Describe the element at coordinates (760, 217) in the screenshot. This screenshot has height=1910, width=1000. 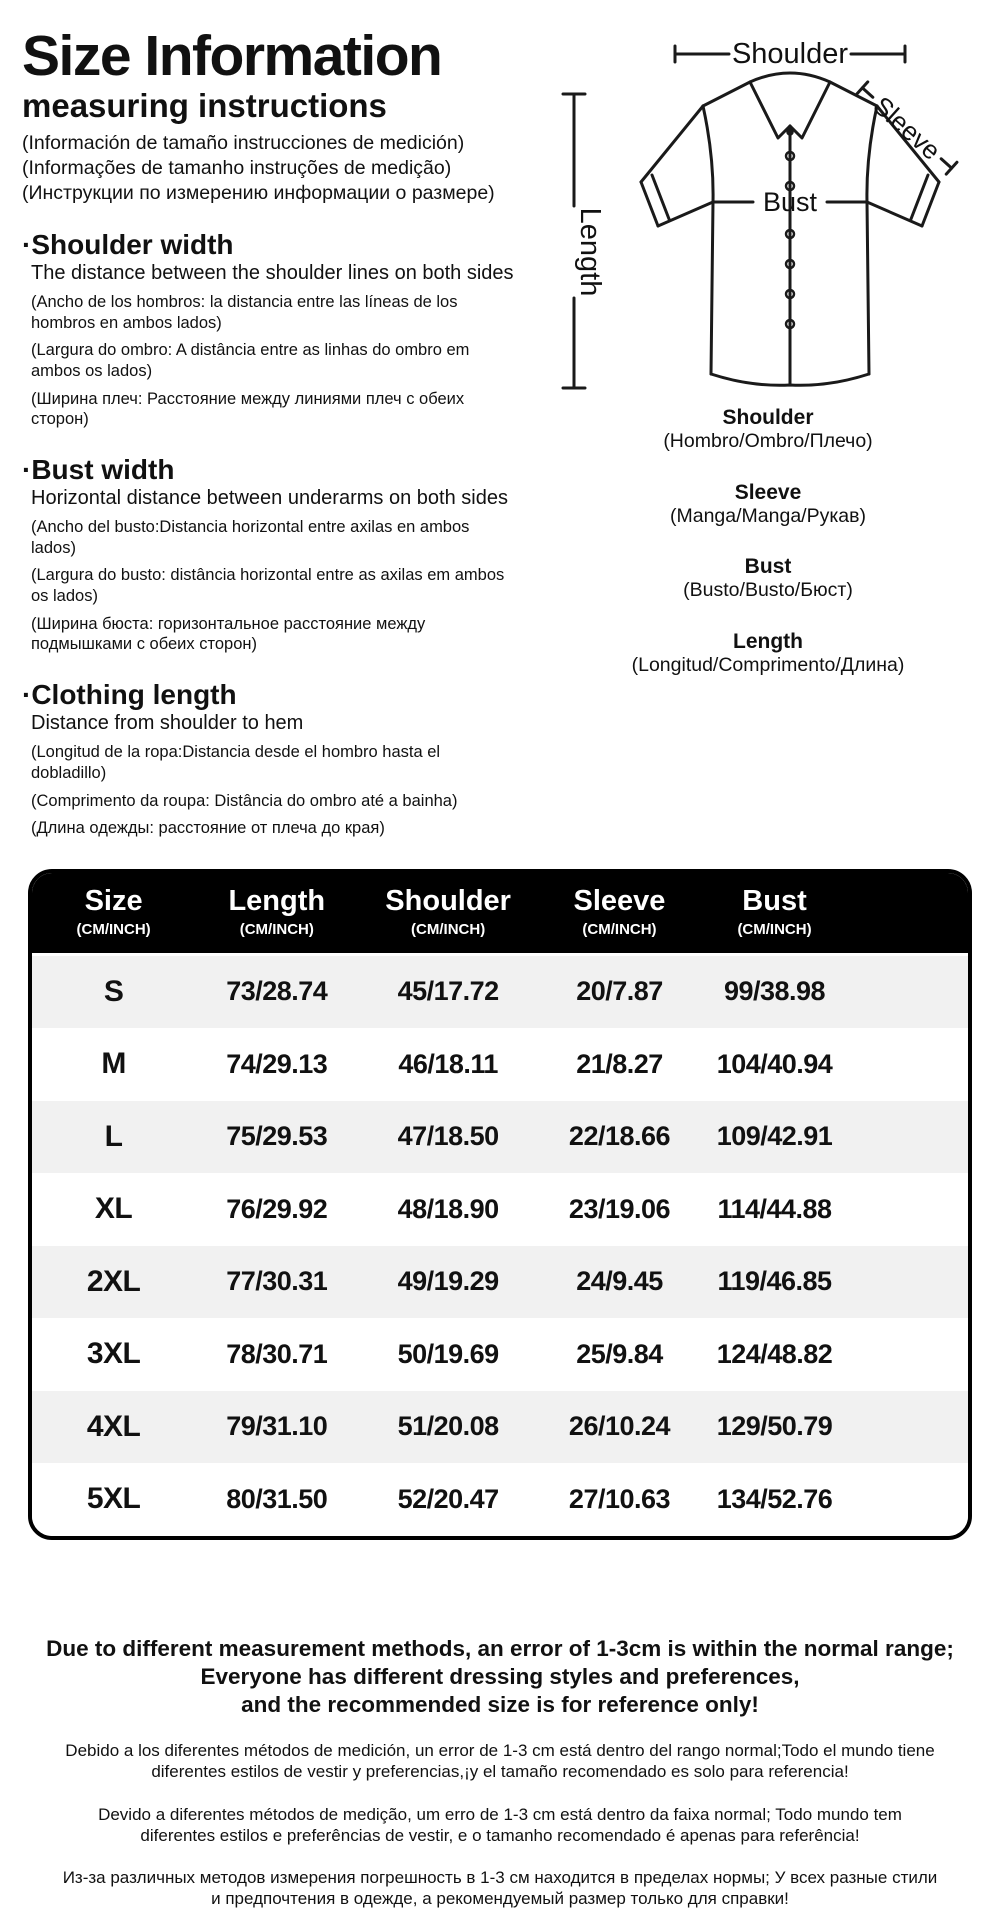
I see `shirt-outline-icon` at that location.